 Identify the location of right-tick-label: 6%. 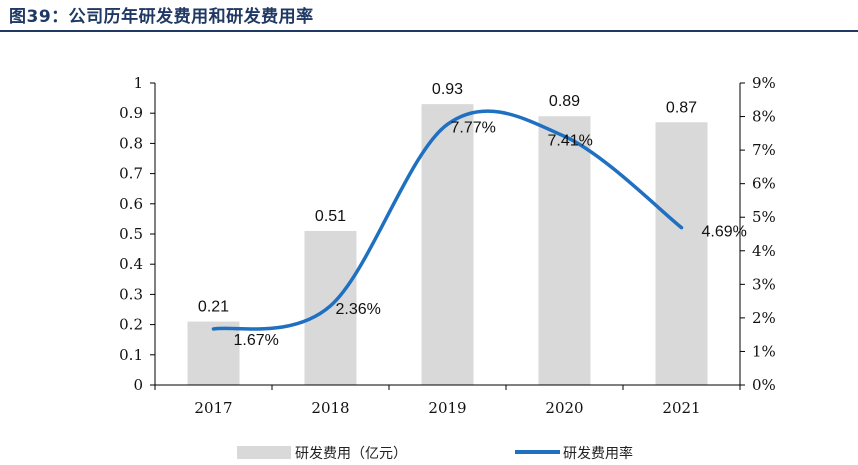
(764, 184).